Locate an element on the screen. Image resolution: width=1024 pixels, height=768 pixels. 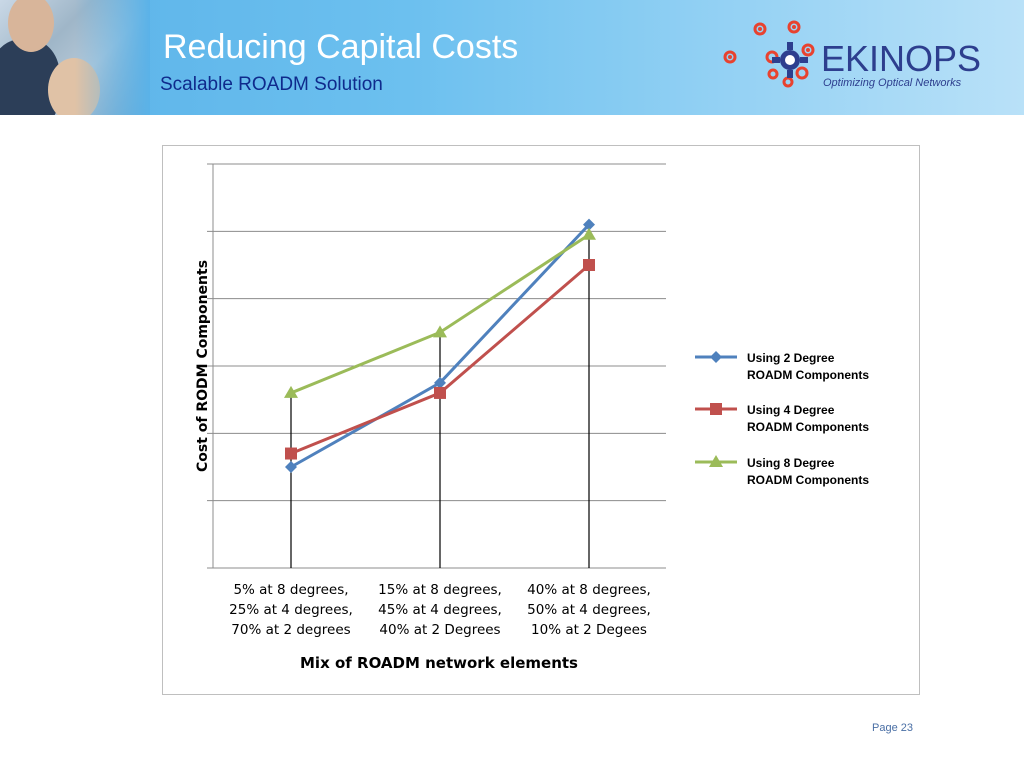
photo-fade is located at coordinates (75, 57).